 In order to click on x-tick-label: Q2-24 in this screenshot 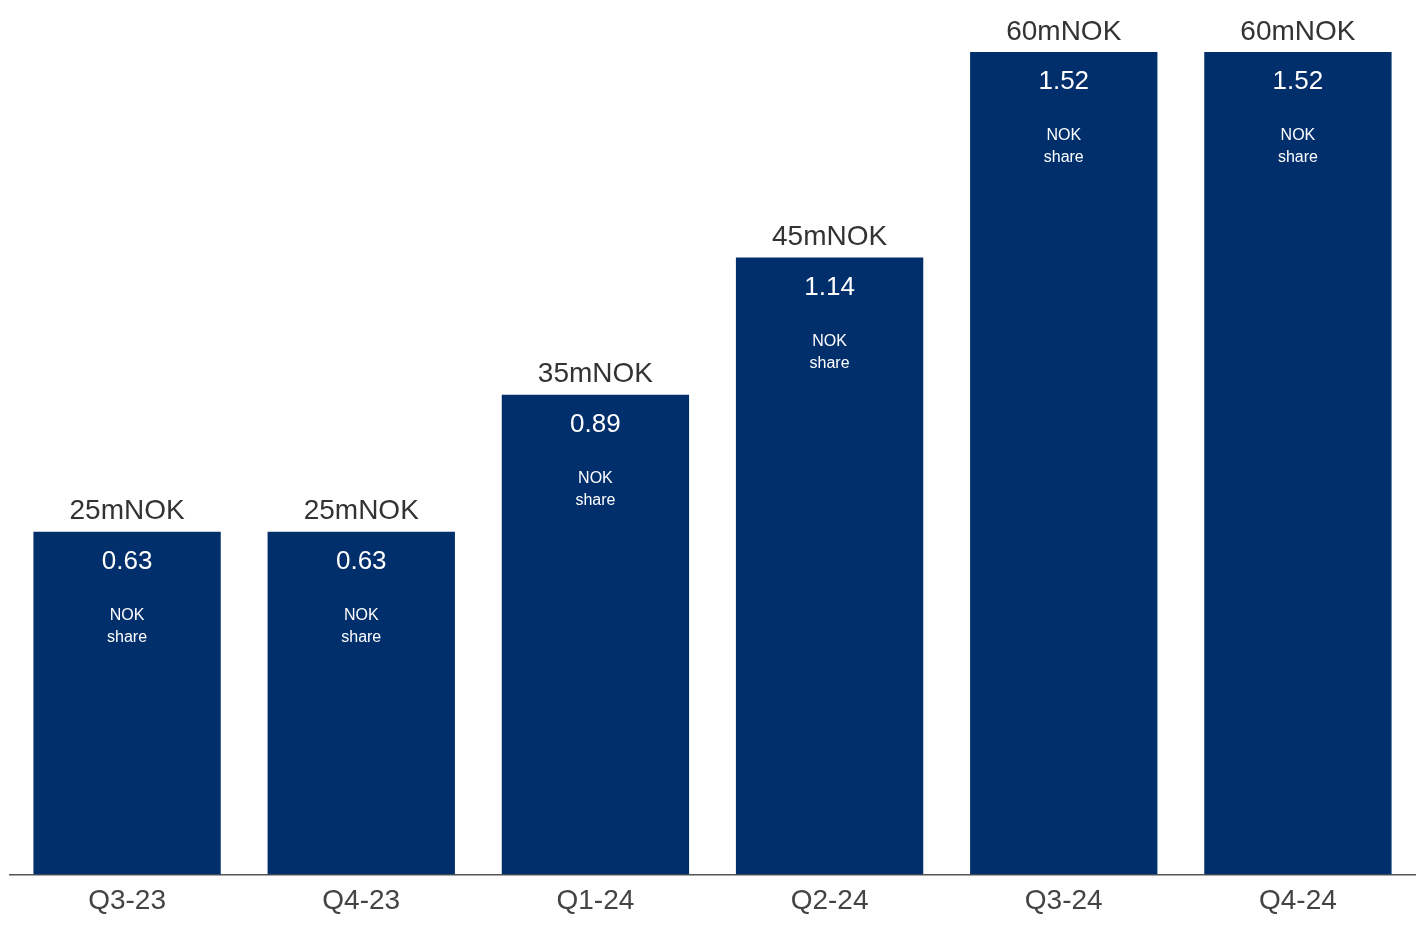, I will do `click(829, 899)`.